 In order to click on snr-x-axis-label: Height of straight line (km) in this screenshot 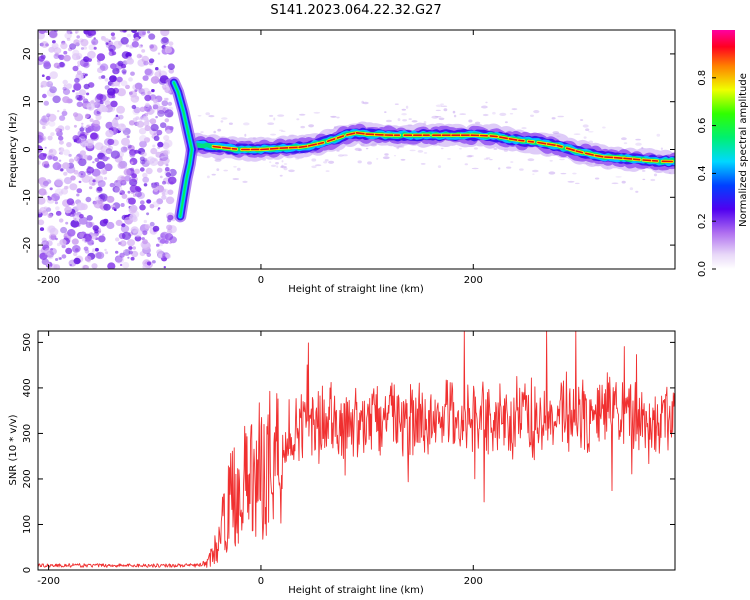, I will do `click(356, 590)`.